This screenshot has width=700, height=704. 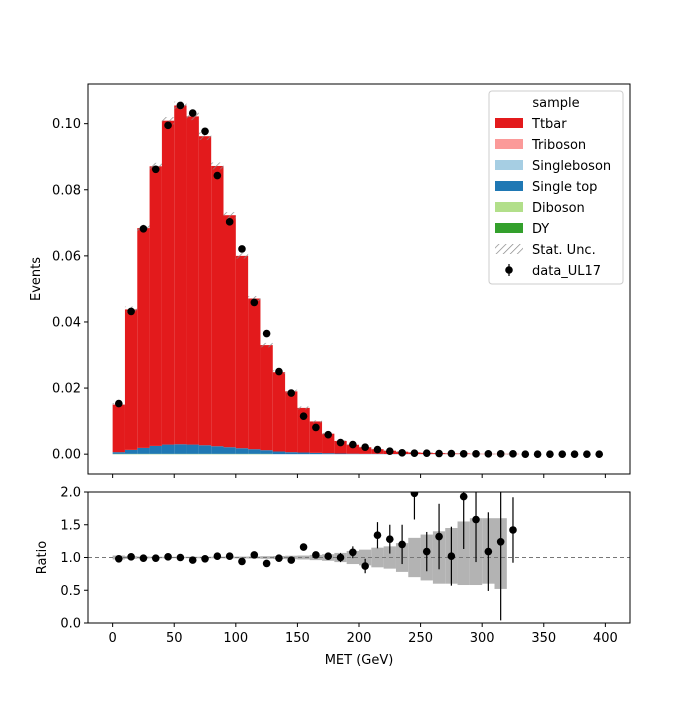 I want to click on y-tick-label: 0.04, so click(x=66, y=322).